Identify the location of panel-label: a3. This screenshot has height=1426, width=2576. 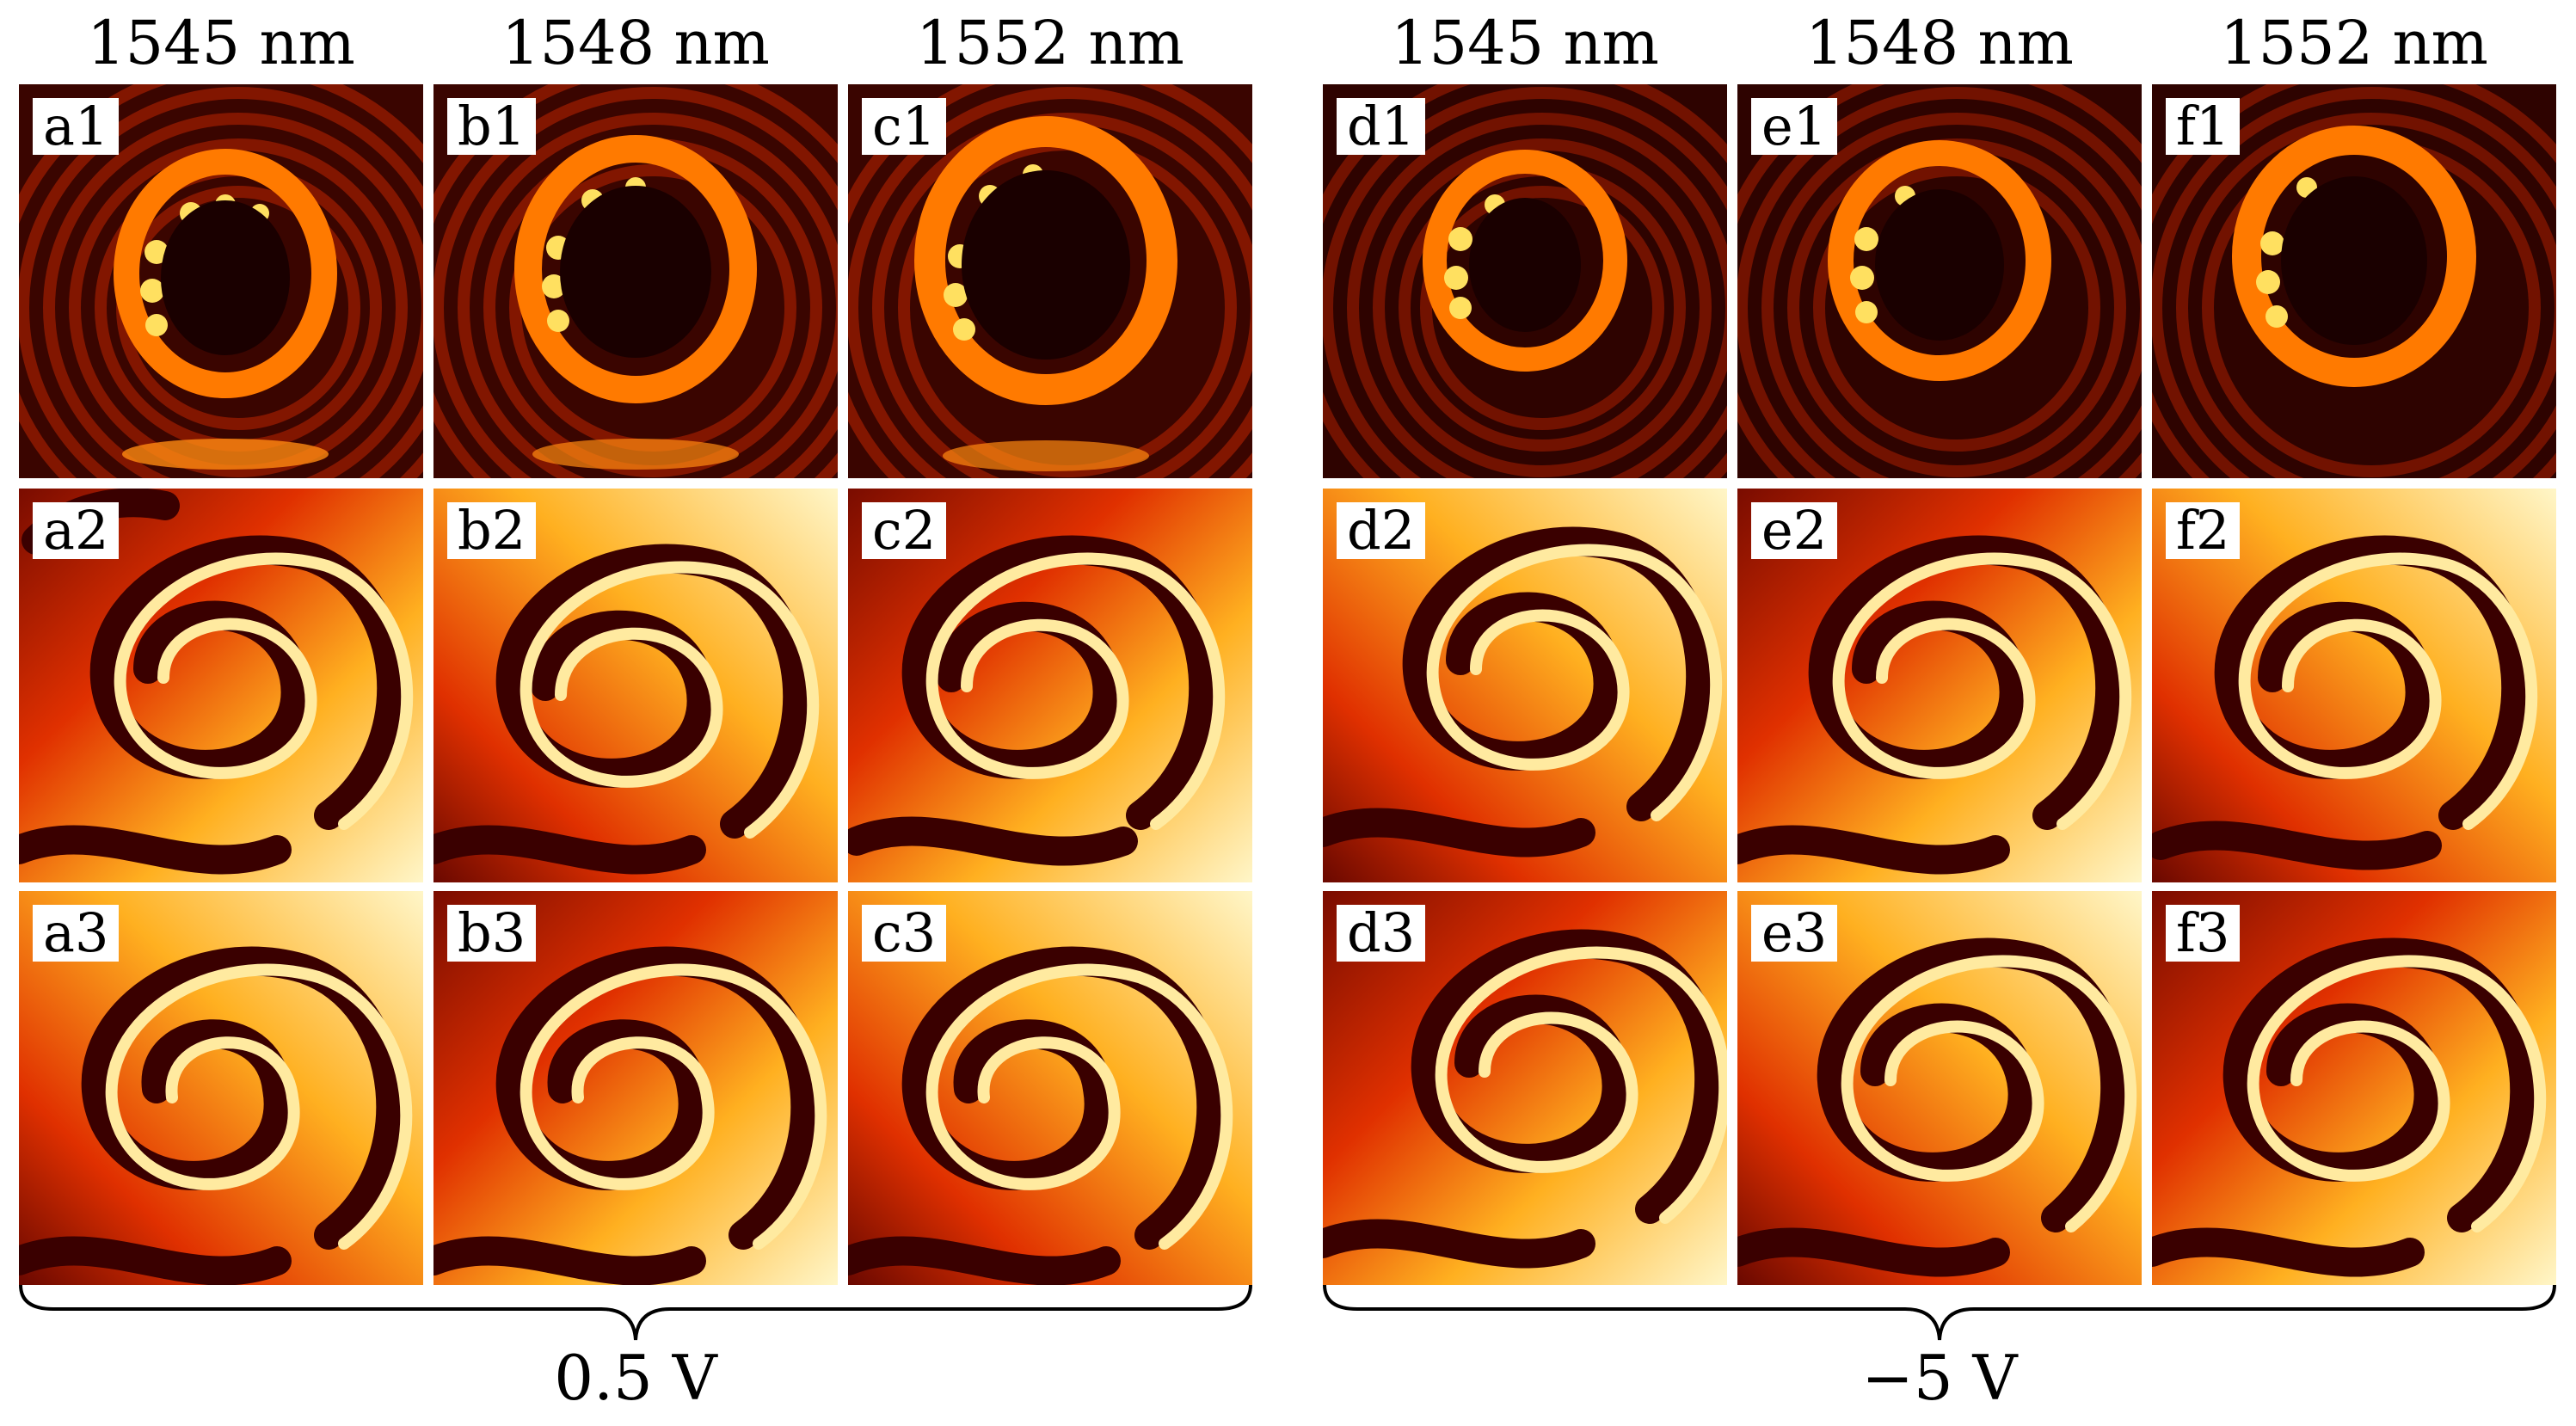
(76, 933).